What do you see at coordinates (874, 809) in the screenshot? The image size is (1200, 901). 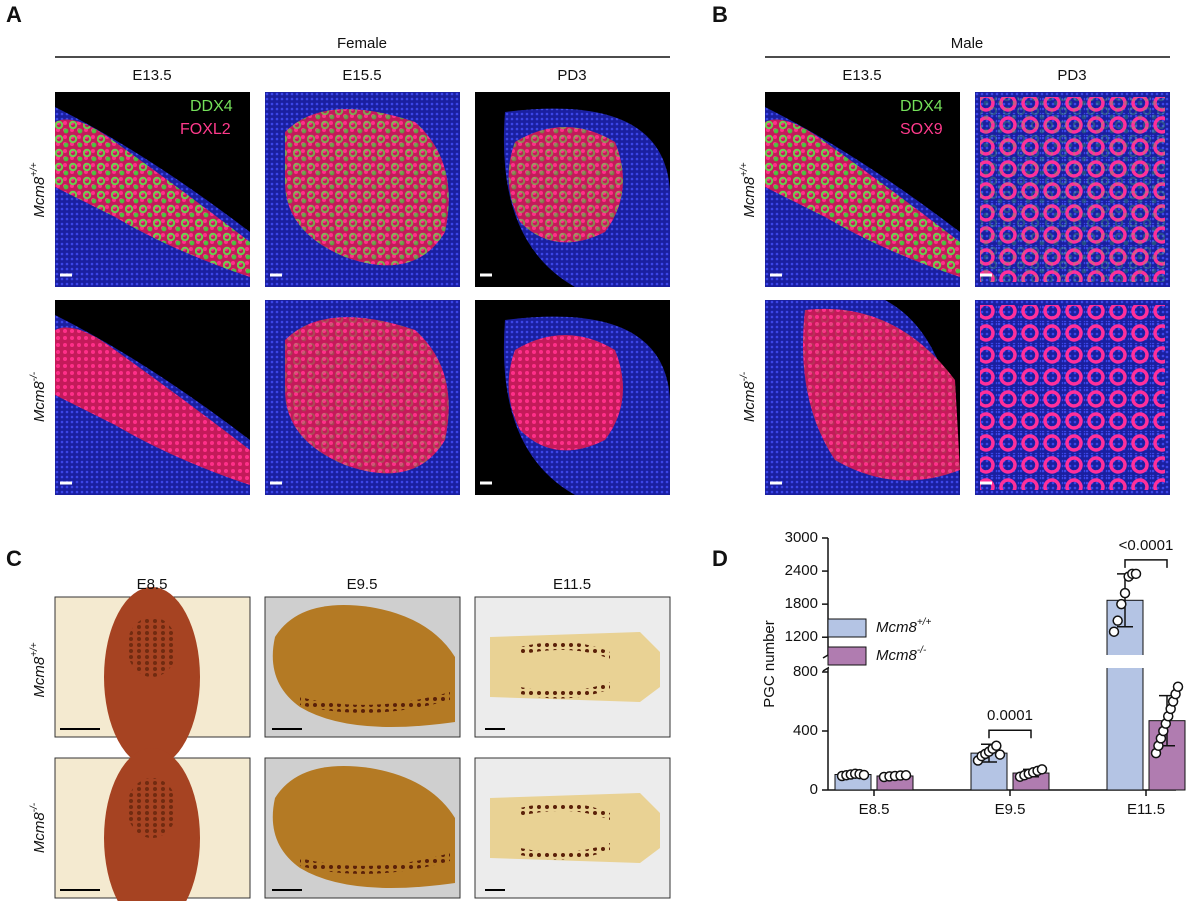 I see `x-tick-label: E8.5` at bounding box center [874, 809].